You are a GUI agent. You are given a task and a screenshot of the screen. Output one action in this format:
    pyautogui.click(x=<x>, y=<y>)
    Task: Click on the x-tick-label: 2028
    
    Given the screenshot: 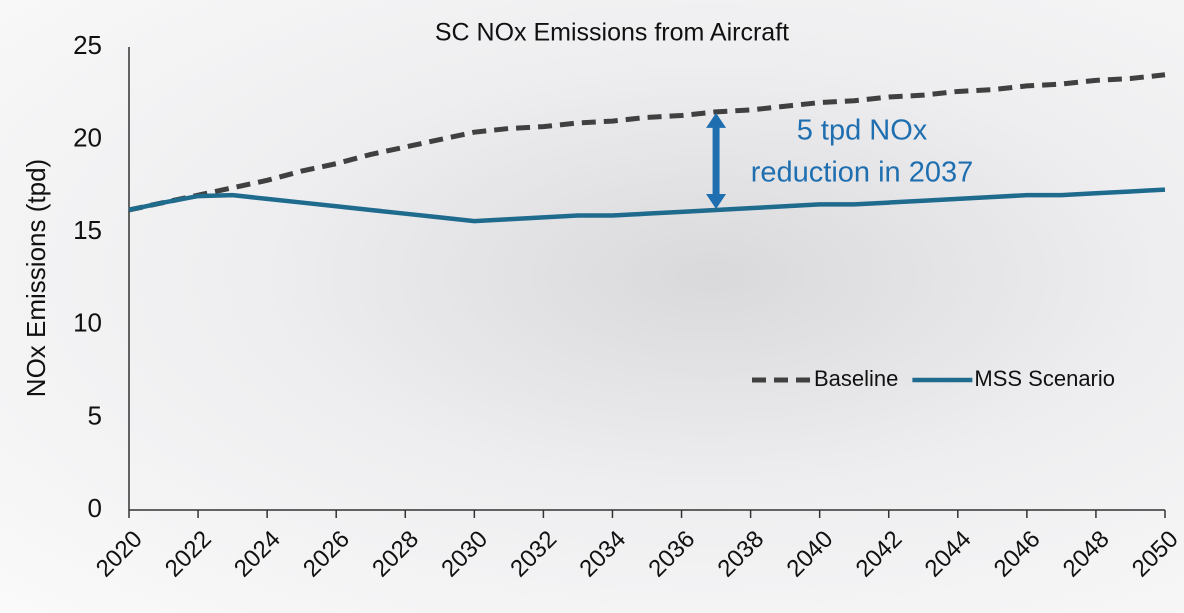 What is the action you would take?
    pyautogui.click(x=395, y=554)
    